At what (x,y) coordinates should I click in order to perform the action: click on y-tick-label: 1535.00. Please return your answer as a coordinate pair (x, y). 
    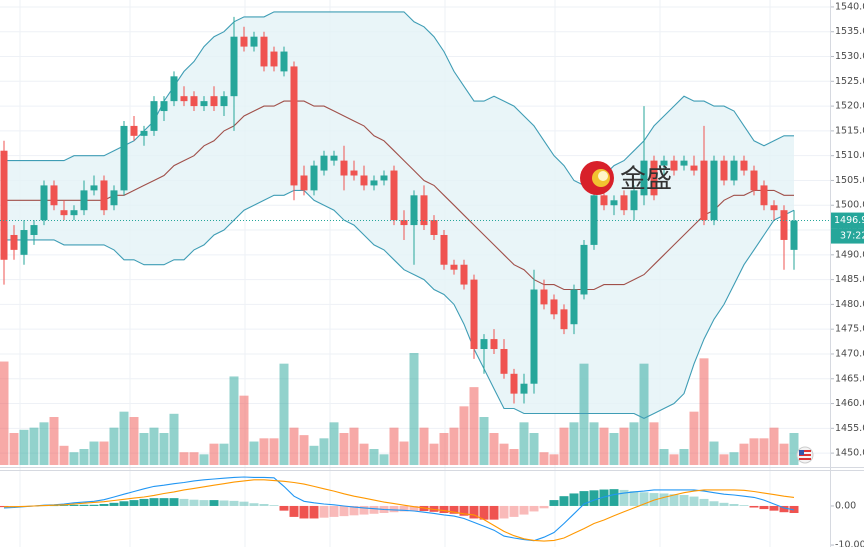
    Looking at the image, I should click on (849, 31).